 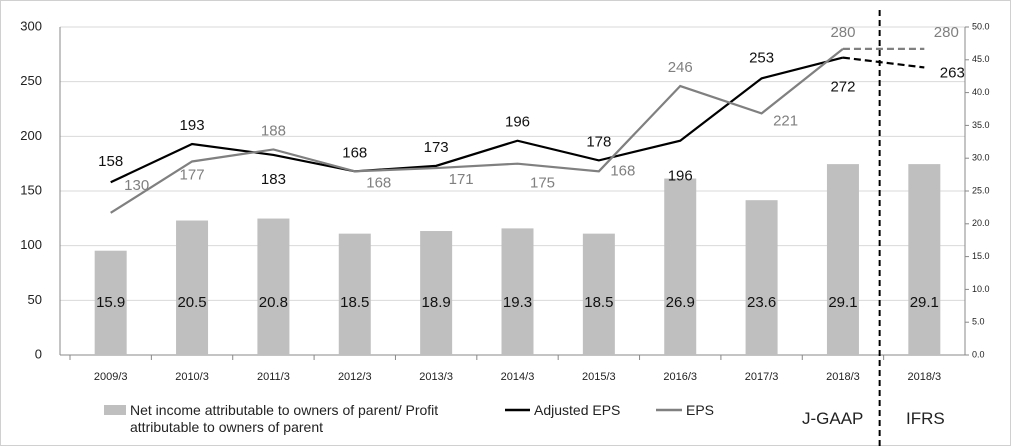 I want to click on legend-line-label: Adjusted EPS, so click(x=577, y=410).